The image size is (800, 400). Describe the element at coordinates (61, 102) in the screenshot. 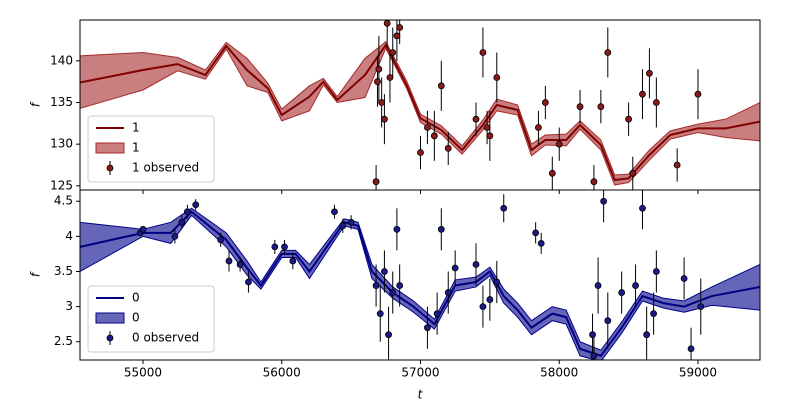

I see `y-tick-label: 135` at that location.